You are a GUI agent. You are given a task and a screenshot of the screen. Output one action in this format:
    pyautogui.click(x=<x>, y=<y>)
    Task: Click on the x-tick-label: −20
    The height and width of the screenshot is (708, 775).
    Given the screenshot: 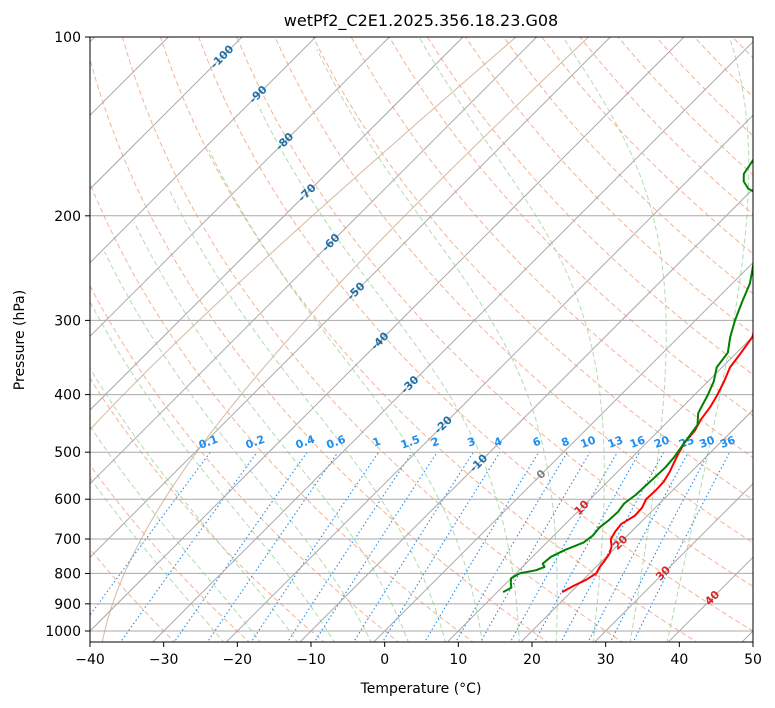 What is the action you would take?
    pyautogui.click(x=238, y=660)
    